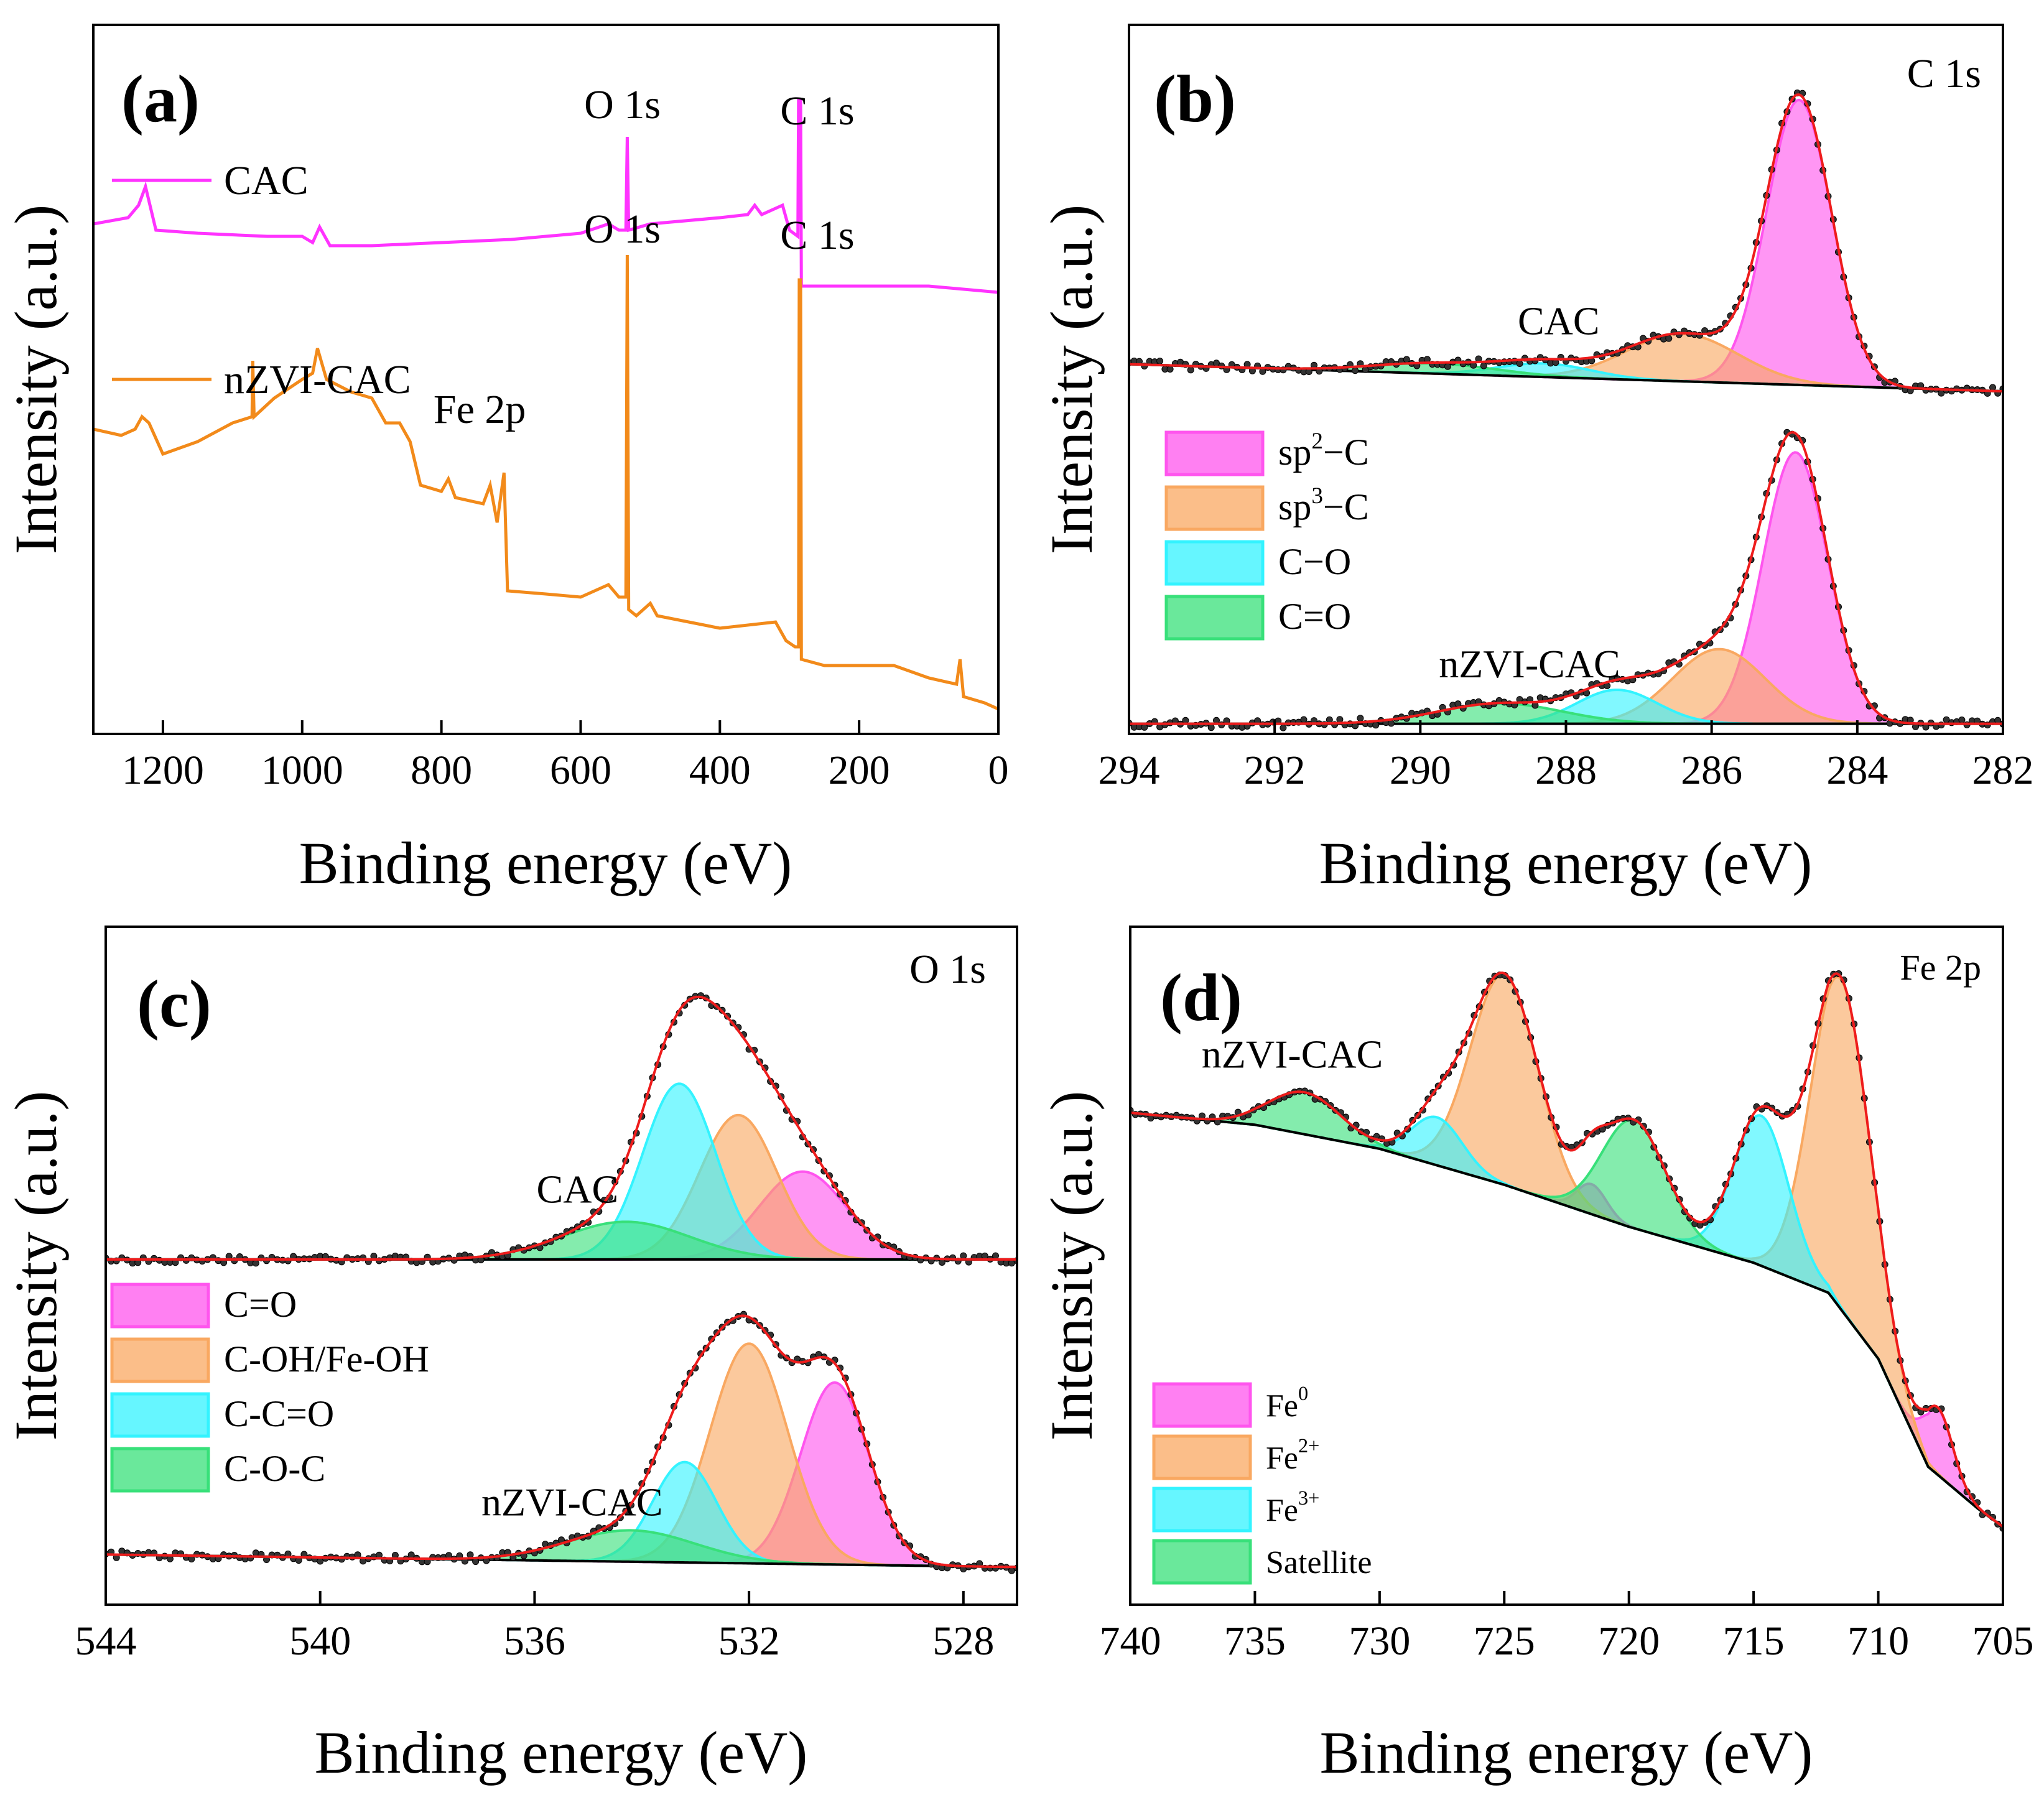 This screenshot has width=2044, height=1805. I want to click on panel-c-annotations: CAC nZVI-CAC, so click(572, 1345).